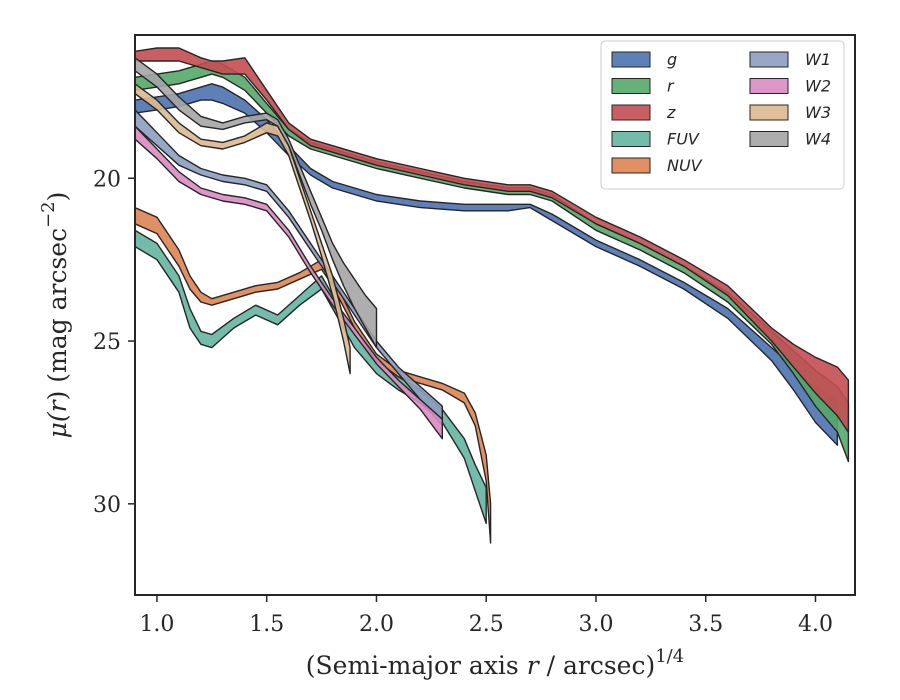 This screenshot has width=900, height=700. What do you see at coordinates (790, 59) in the screenshot?
I see `legend-item-w1: W1` at bounding box center [790, 59].